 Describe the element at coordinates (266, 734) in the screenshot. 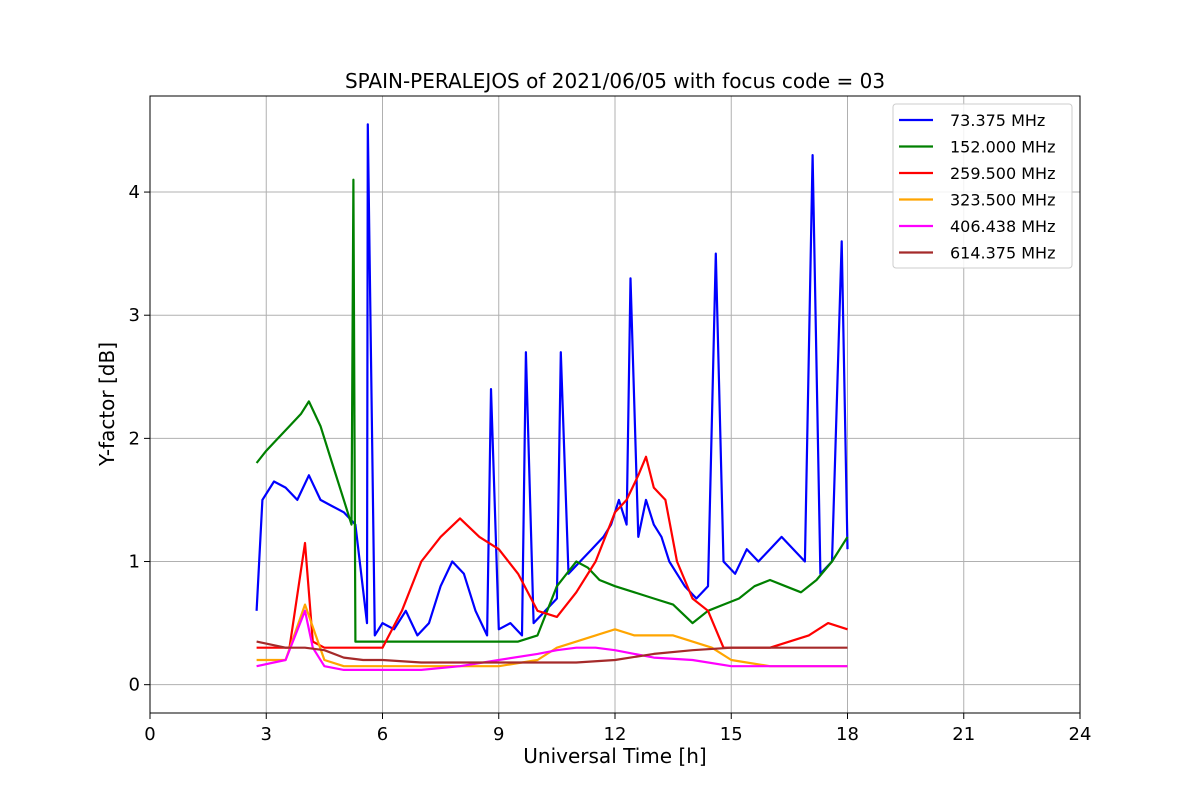

I see `x-tick-label: 3` at that location.